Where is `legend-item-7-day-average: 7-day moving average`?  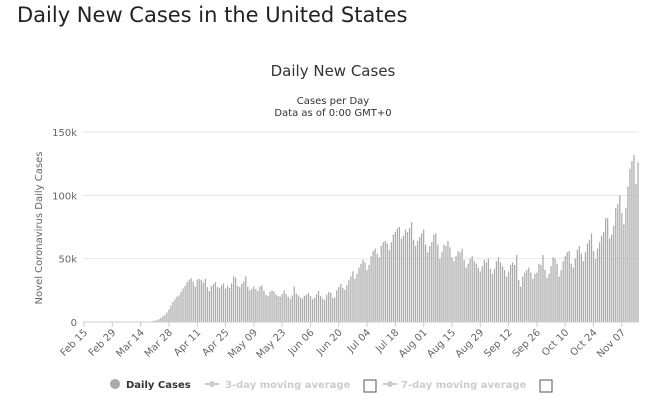 legend-item-7-day-average: 7-day moving average is located at coordinates (455, 385).